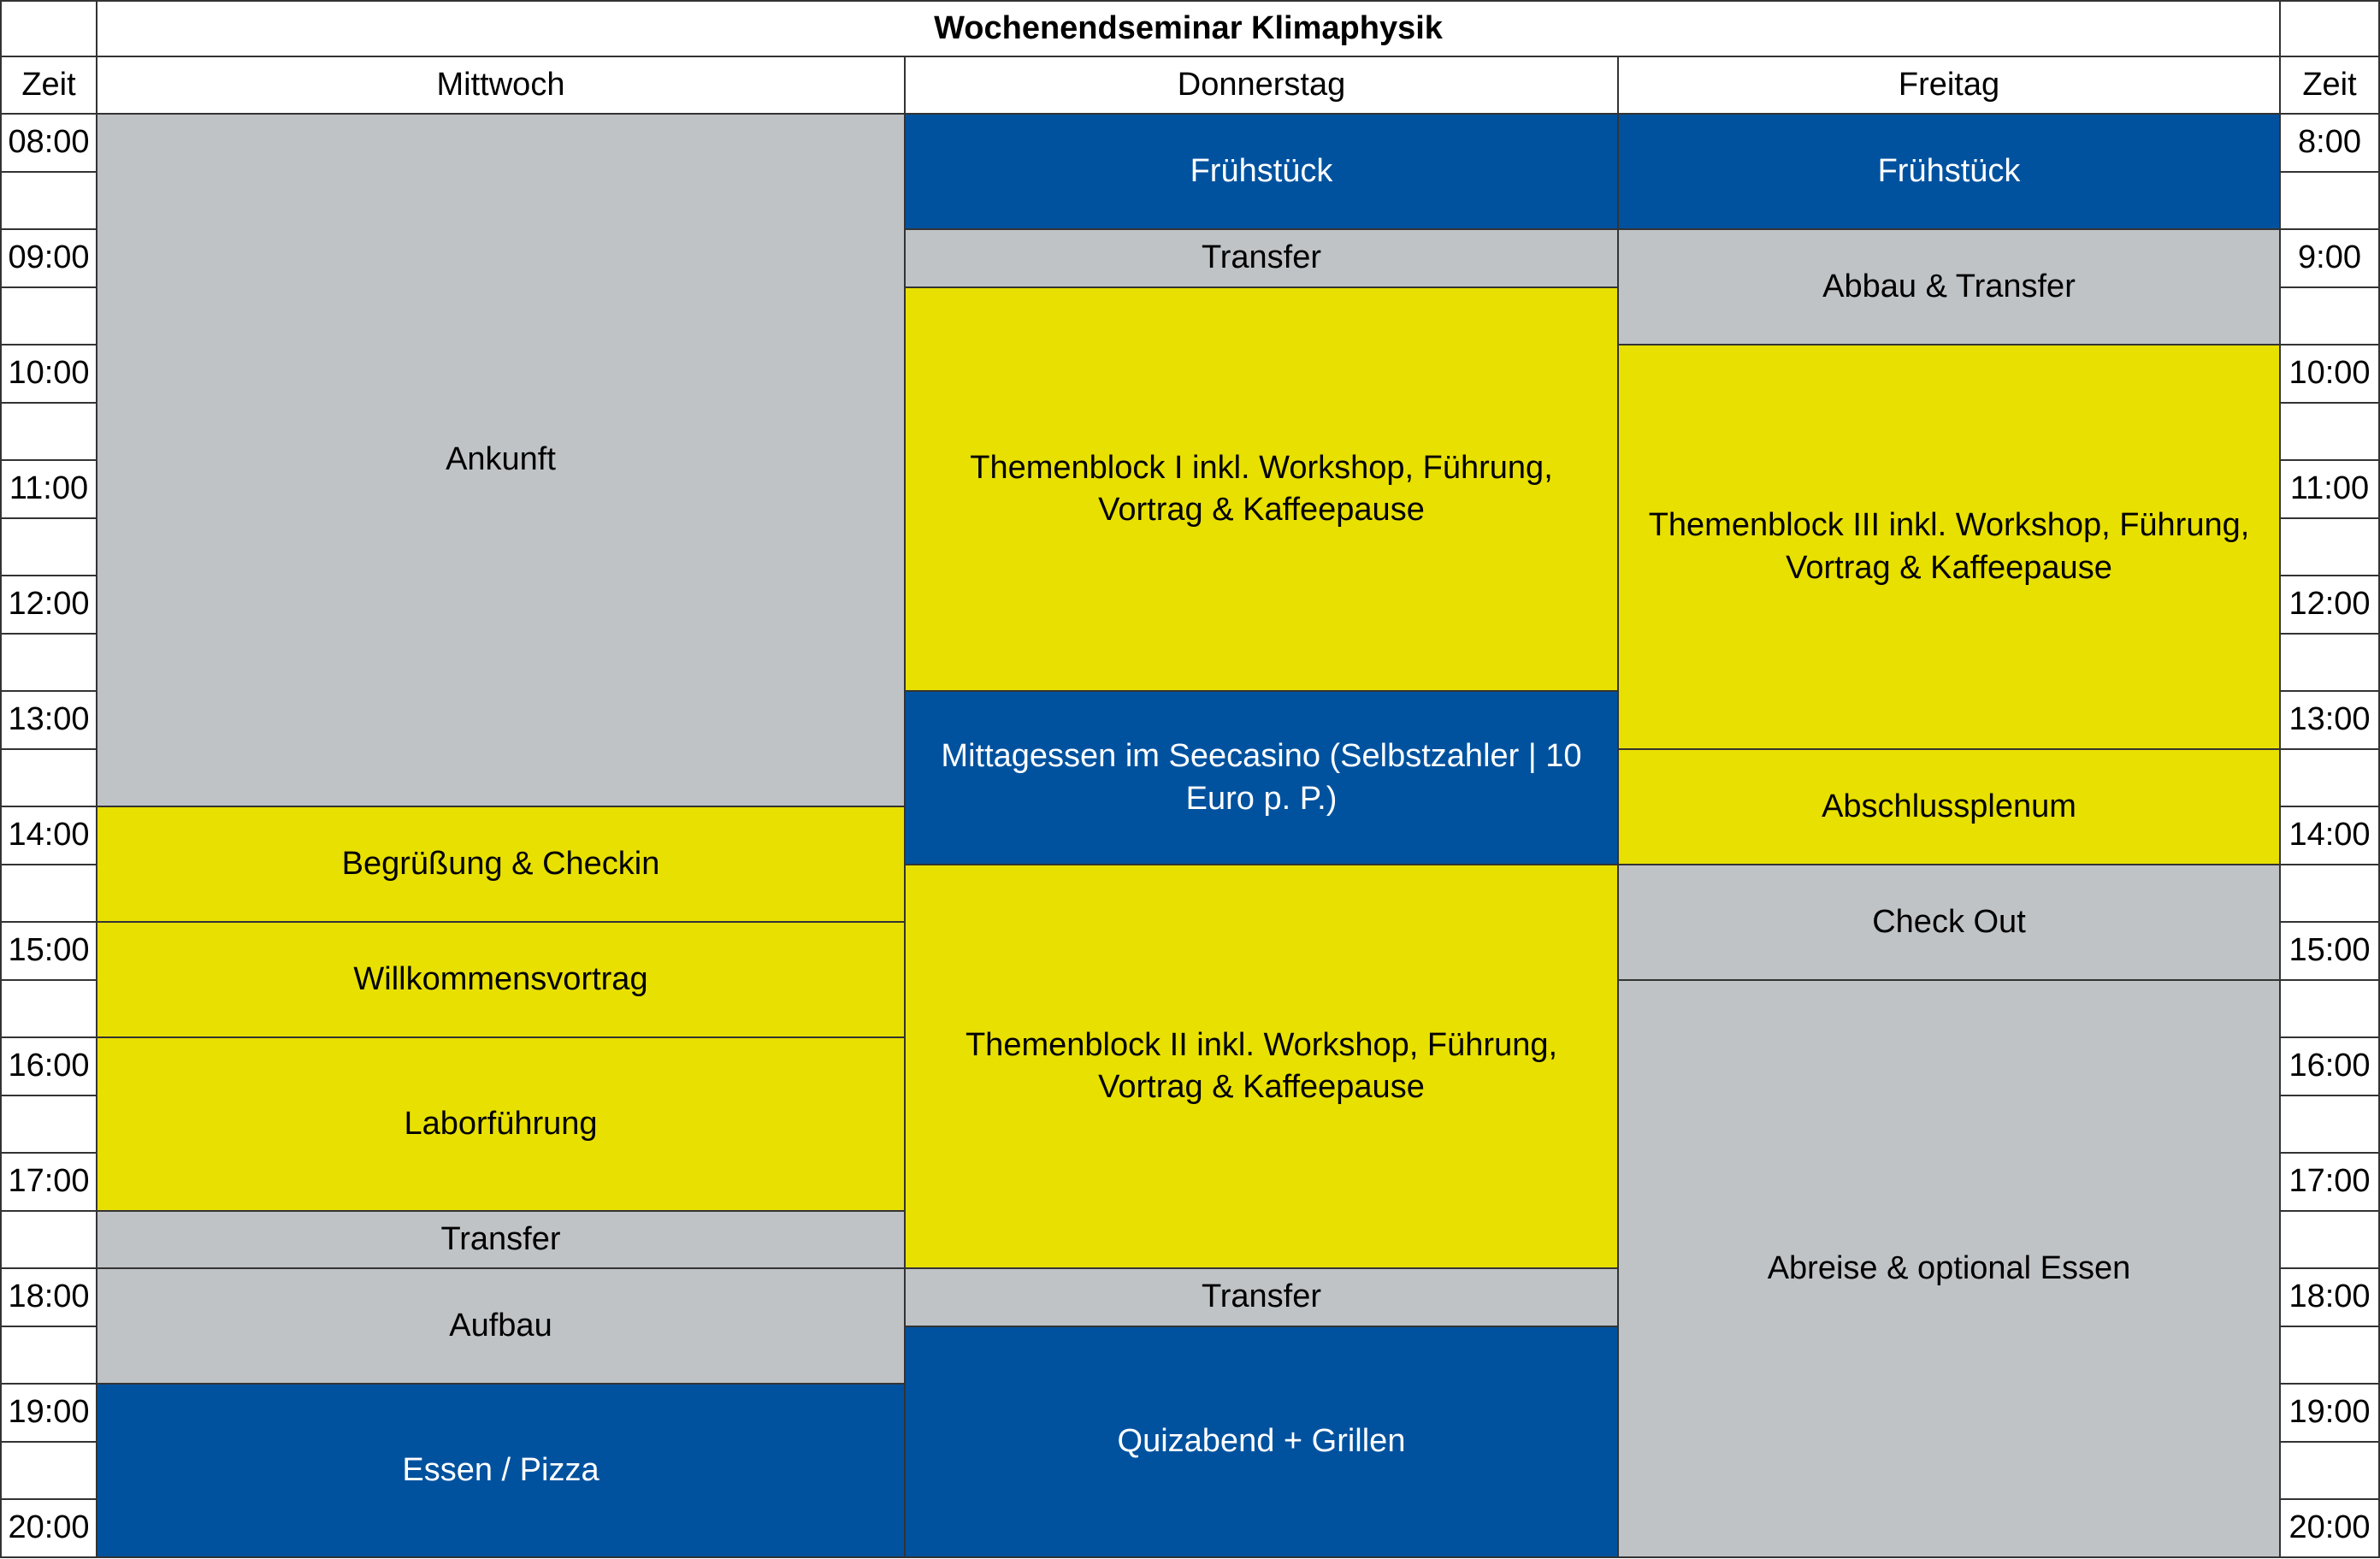 Image resolution: width=2380 pixels, height=1559 pixels. I want to click on time-label-right: 9:00, so click(2330, 259).